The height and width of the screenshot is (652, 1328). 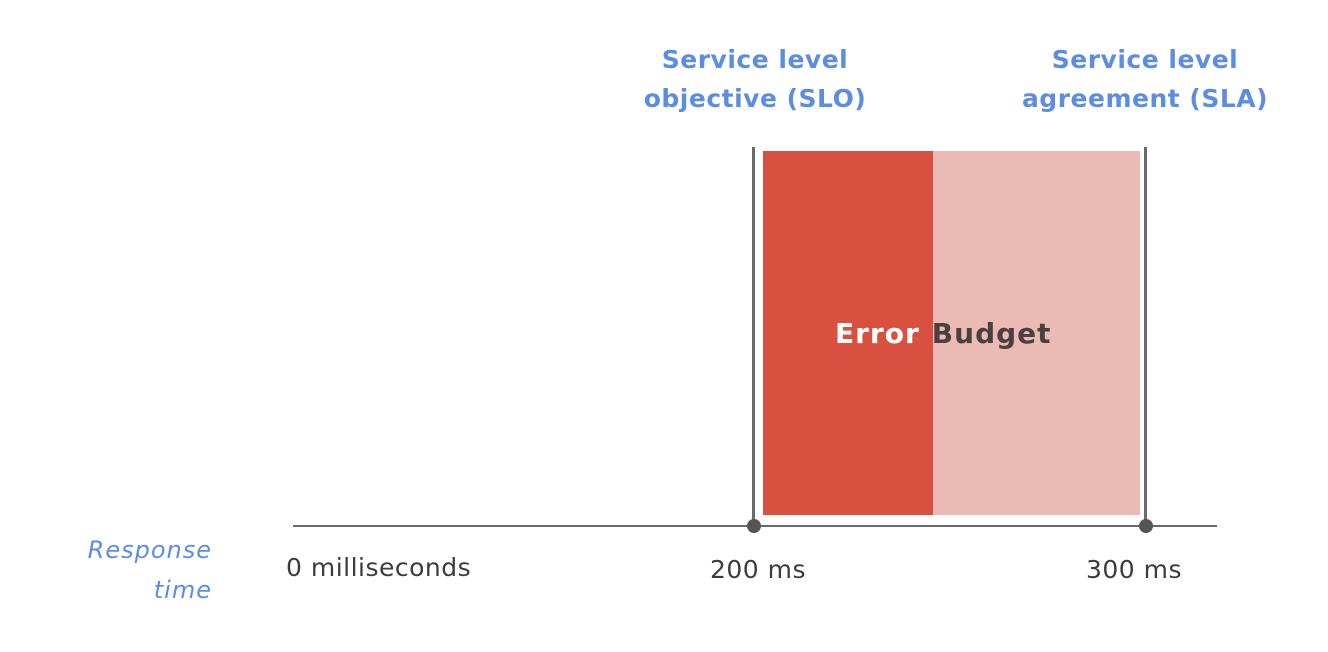 I want to click on sla-label: Service level agreement (SLA), so click(x=1145, y=79).